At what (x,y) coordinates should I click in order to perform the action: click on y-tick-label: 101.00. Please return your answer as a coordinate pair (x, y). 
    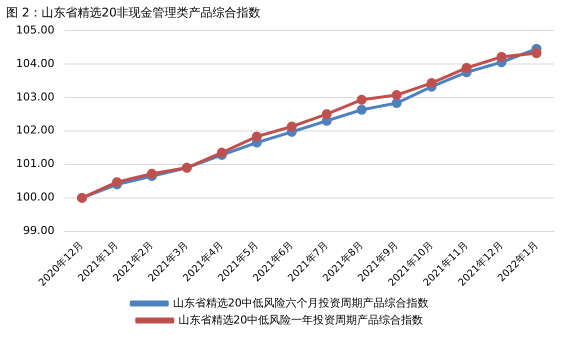
    Looking at the image, I should click on (35, 163).